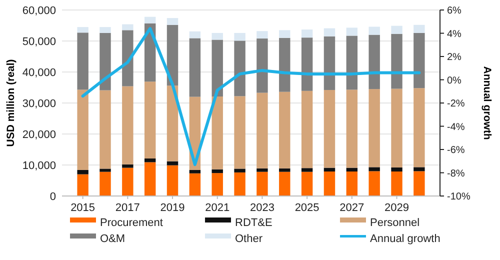 The height and width of the screenshot is (260, 500). I want to click on y2-axis-title: Annual growth, so click(487, 103).